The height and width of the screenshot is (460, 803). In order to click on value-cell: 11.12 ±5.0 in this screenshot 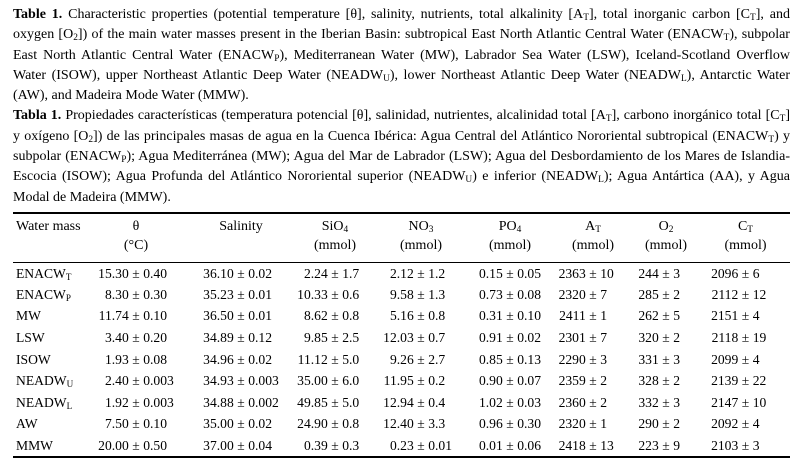, I will do `click(335, 360)`.